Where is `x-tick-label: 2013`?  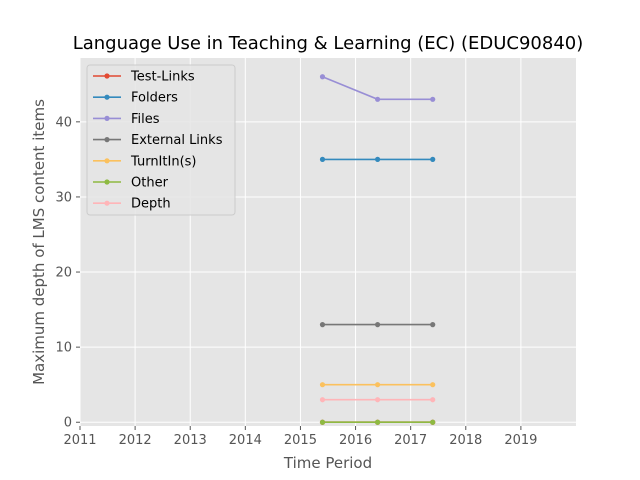 x-tick-label: 2013 is located at coordinates (190, 440).